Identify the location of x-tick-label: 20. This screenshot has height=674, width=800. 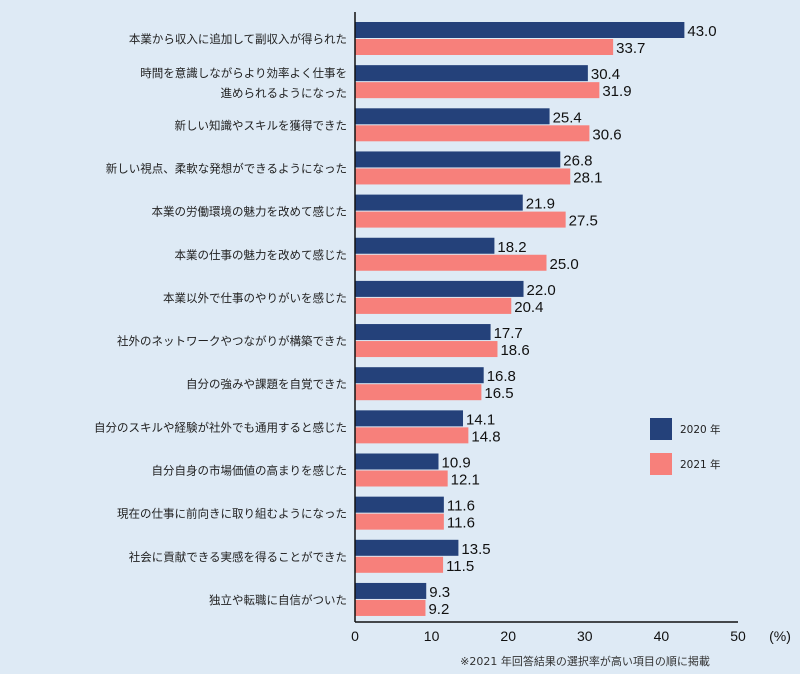
(508, 636).